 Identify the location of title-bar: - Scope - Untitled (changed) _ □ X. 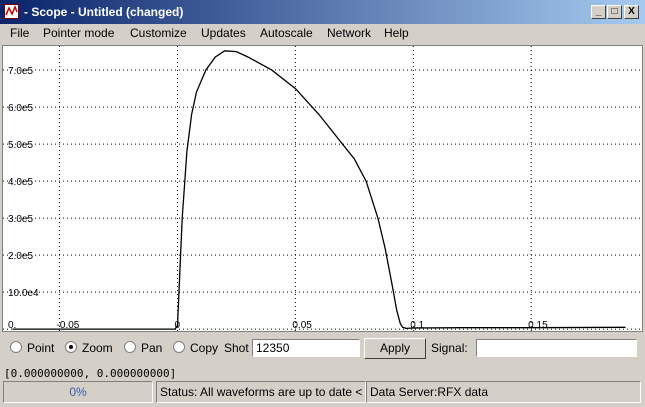
(322, 12).